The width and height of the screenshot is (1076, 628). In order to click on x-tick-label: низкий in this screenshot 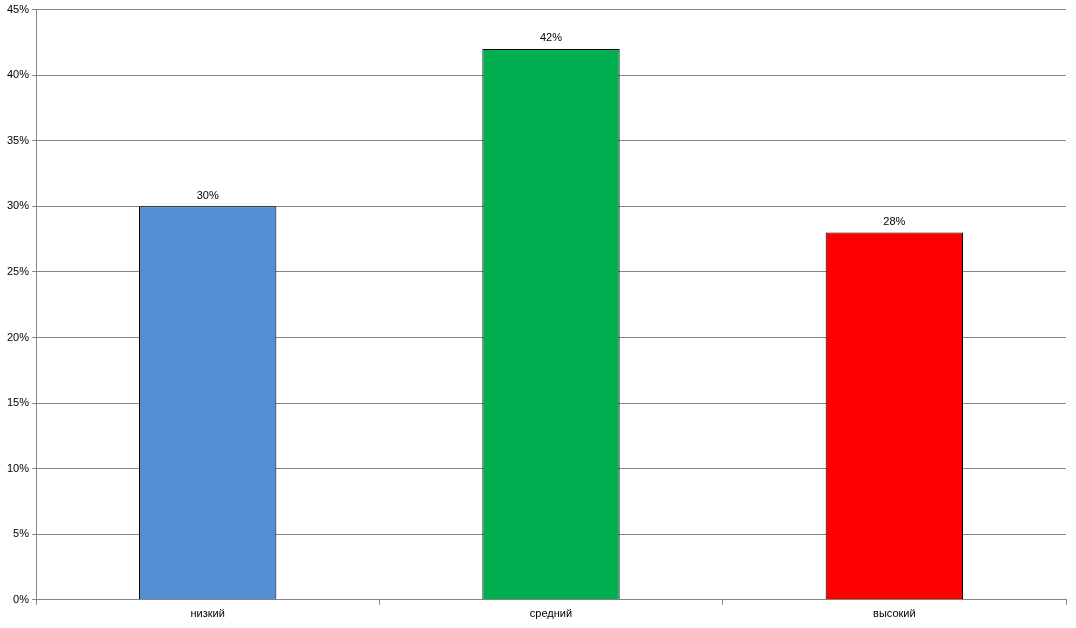, I will do `click(207, 613)`.